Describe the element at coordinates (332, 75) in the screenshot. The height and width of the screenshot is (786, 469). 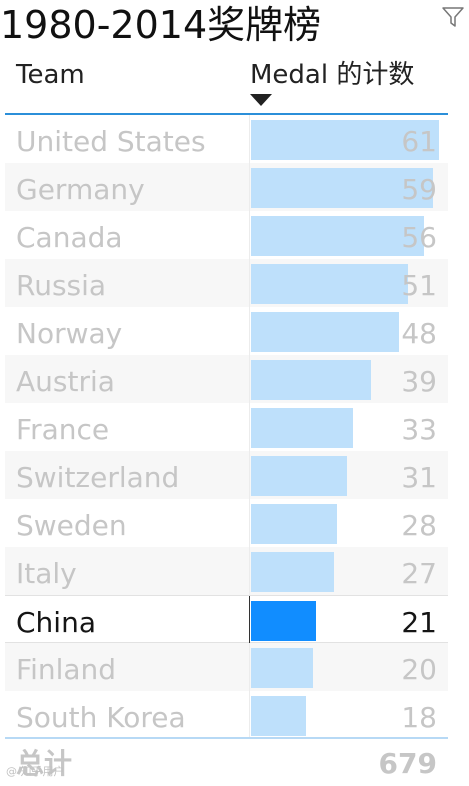
I see `column-header-medal: Medal 的计数` at that location.